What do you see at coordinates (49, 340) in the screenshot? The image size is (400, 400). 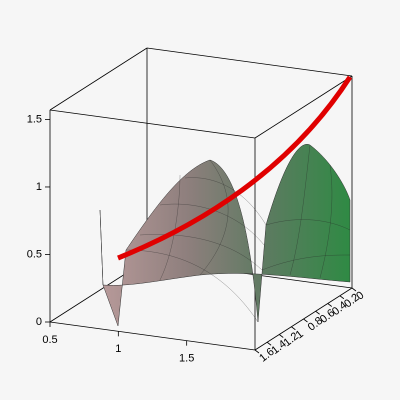 I see `x-tick-label: 0.5` at bounding box center [49, 340].